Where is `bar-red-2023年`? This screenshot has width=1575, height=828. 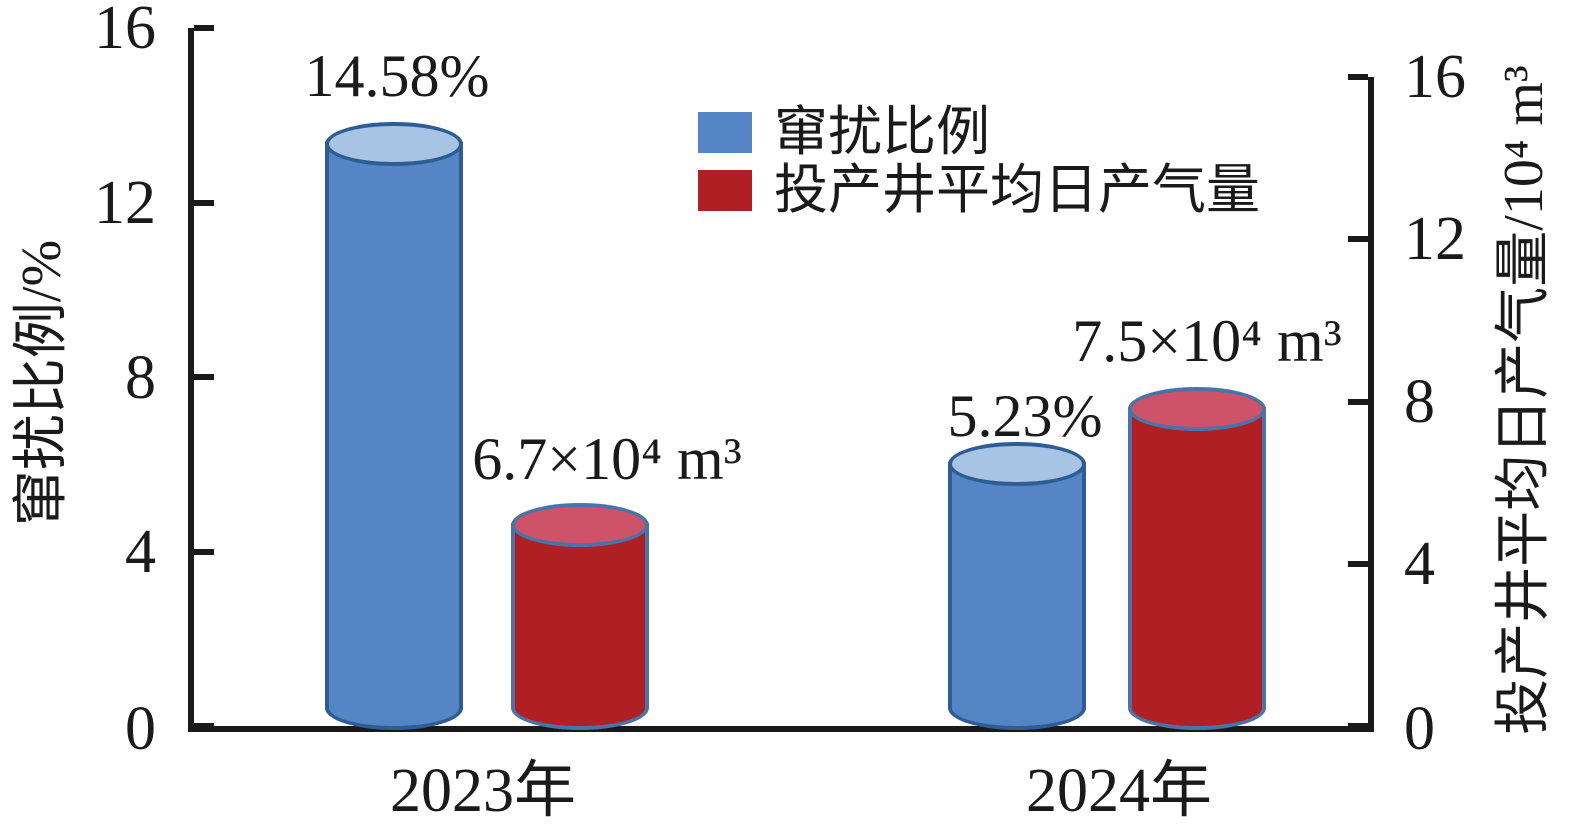
bar-red-2023年 is located at coordinates (580, 616).